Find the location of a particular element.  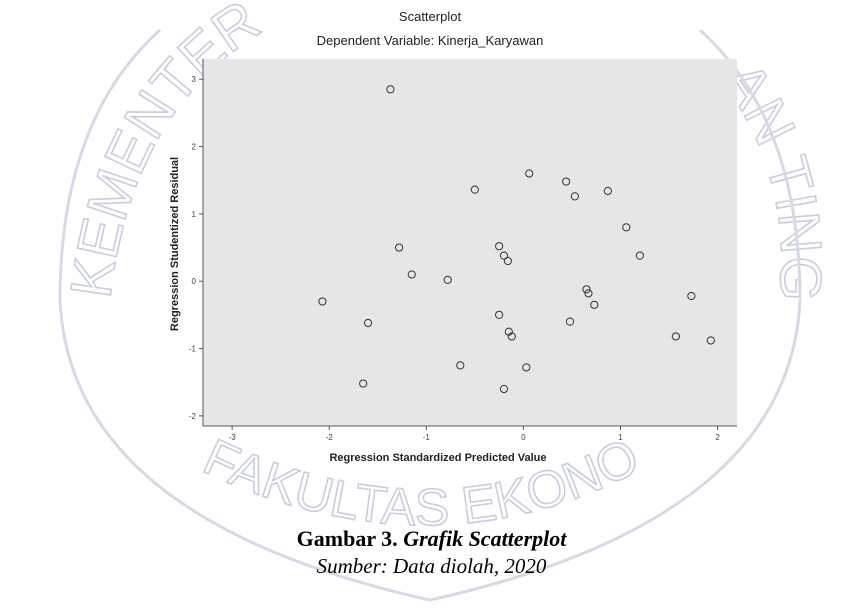

x-axis-ticks: -3 -2 -1 0 1 2 is located at coordinates (474, 434).